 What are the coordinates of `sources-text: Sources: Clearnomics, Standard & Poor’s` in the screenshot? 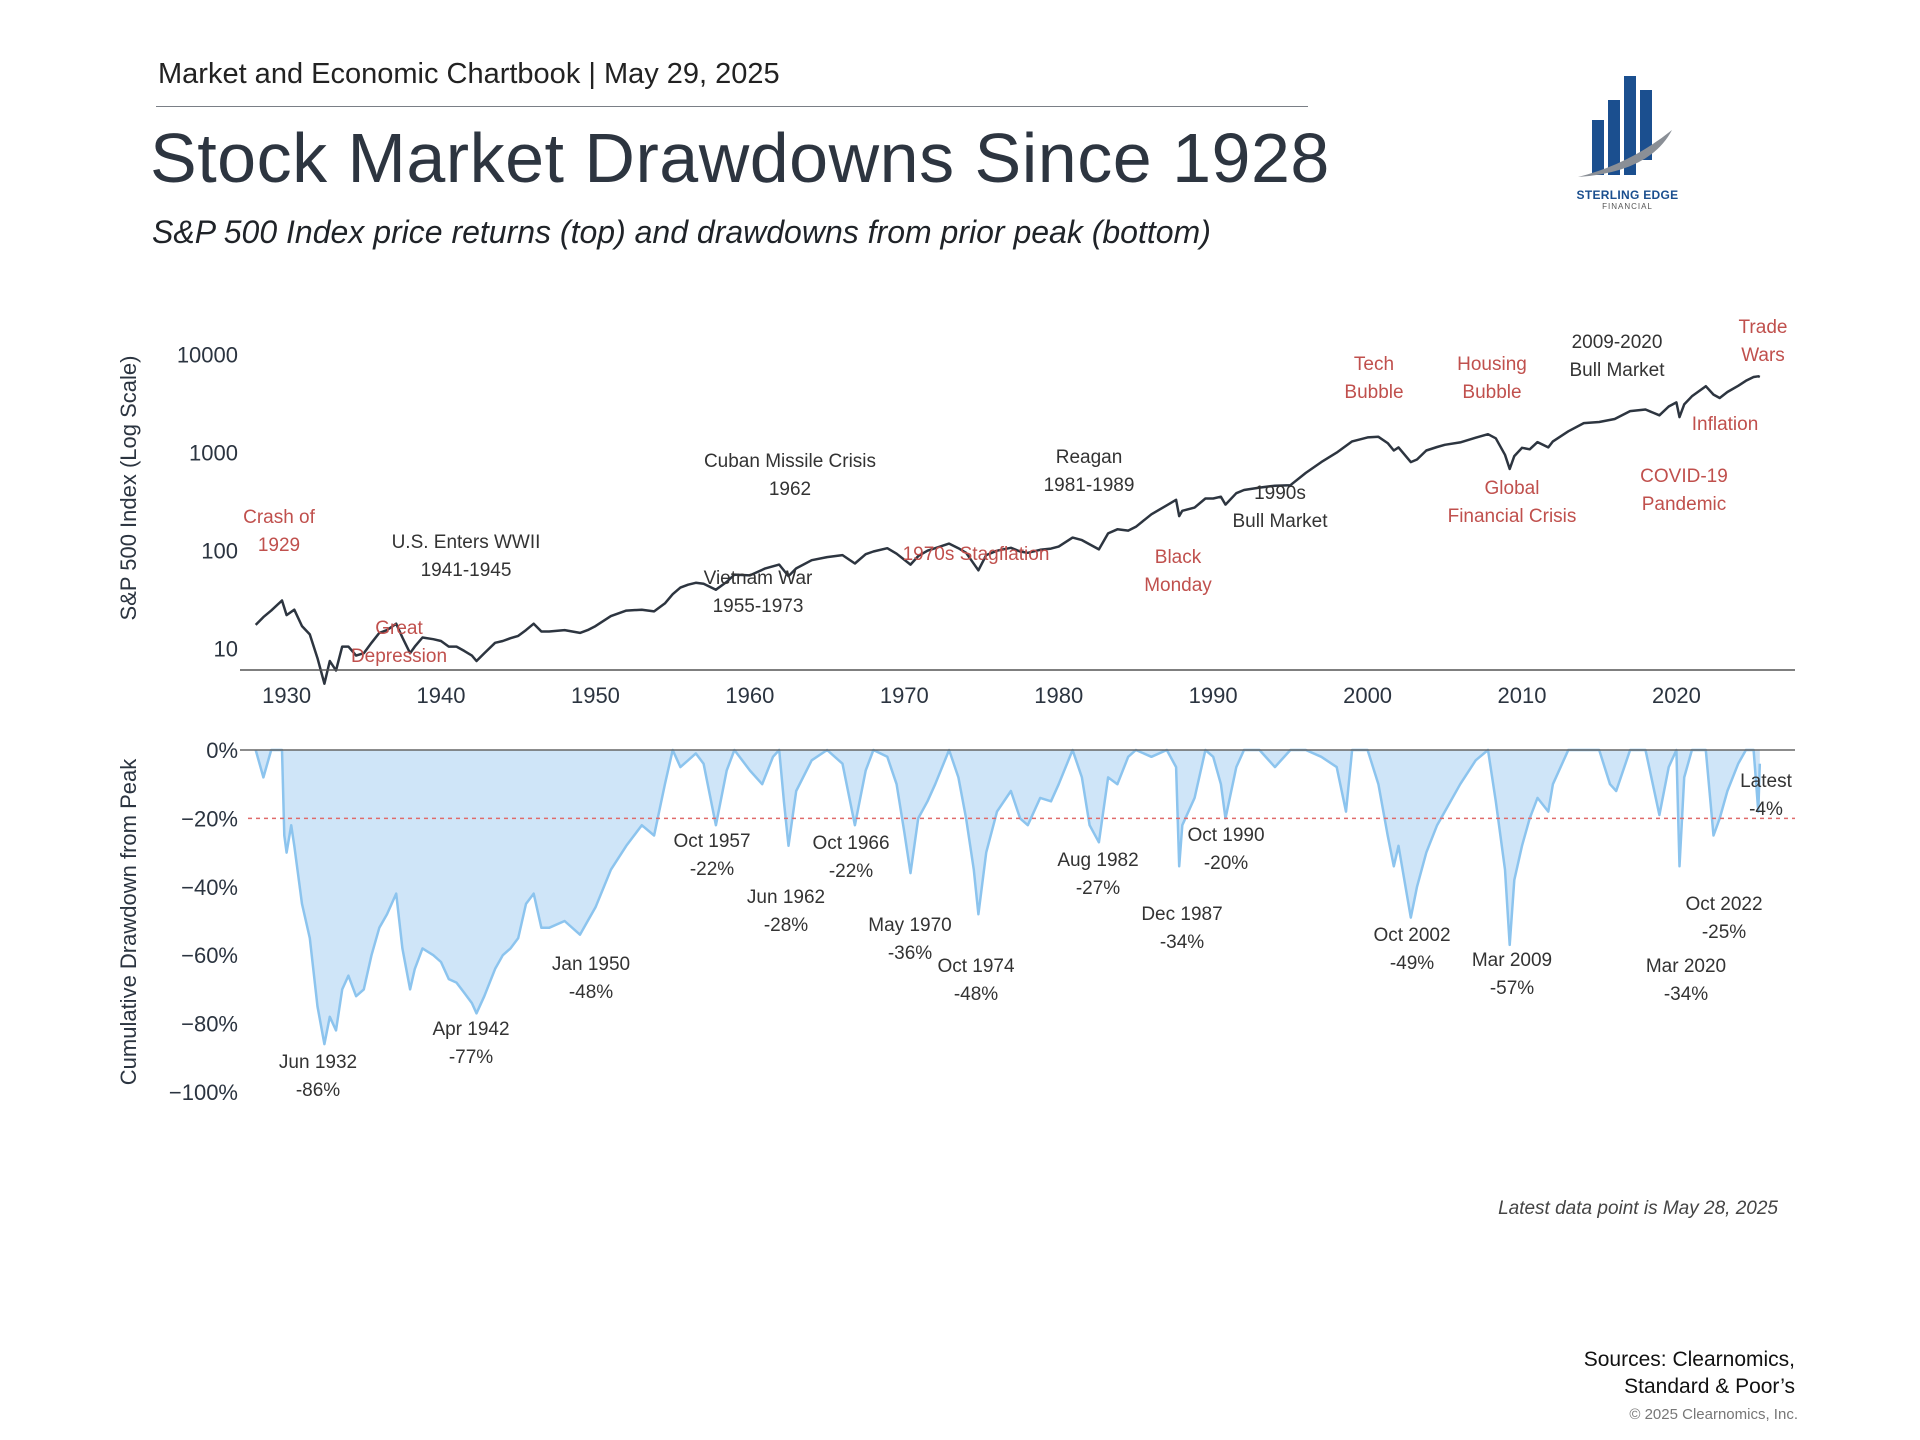 It's located at (1612, 1373).